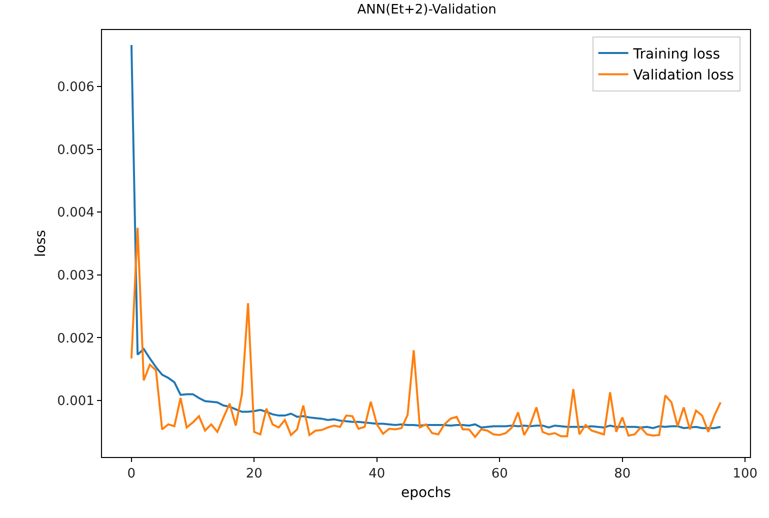 The image size is (769, 518). Describe the element at coordinates (377, 474) in the screenshot. I see `x-tick-label: 40` at that location.